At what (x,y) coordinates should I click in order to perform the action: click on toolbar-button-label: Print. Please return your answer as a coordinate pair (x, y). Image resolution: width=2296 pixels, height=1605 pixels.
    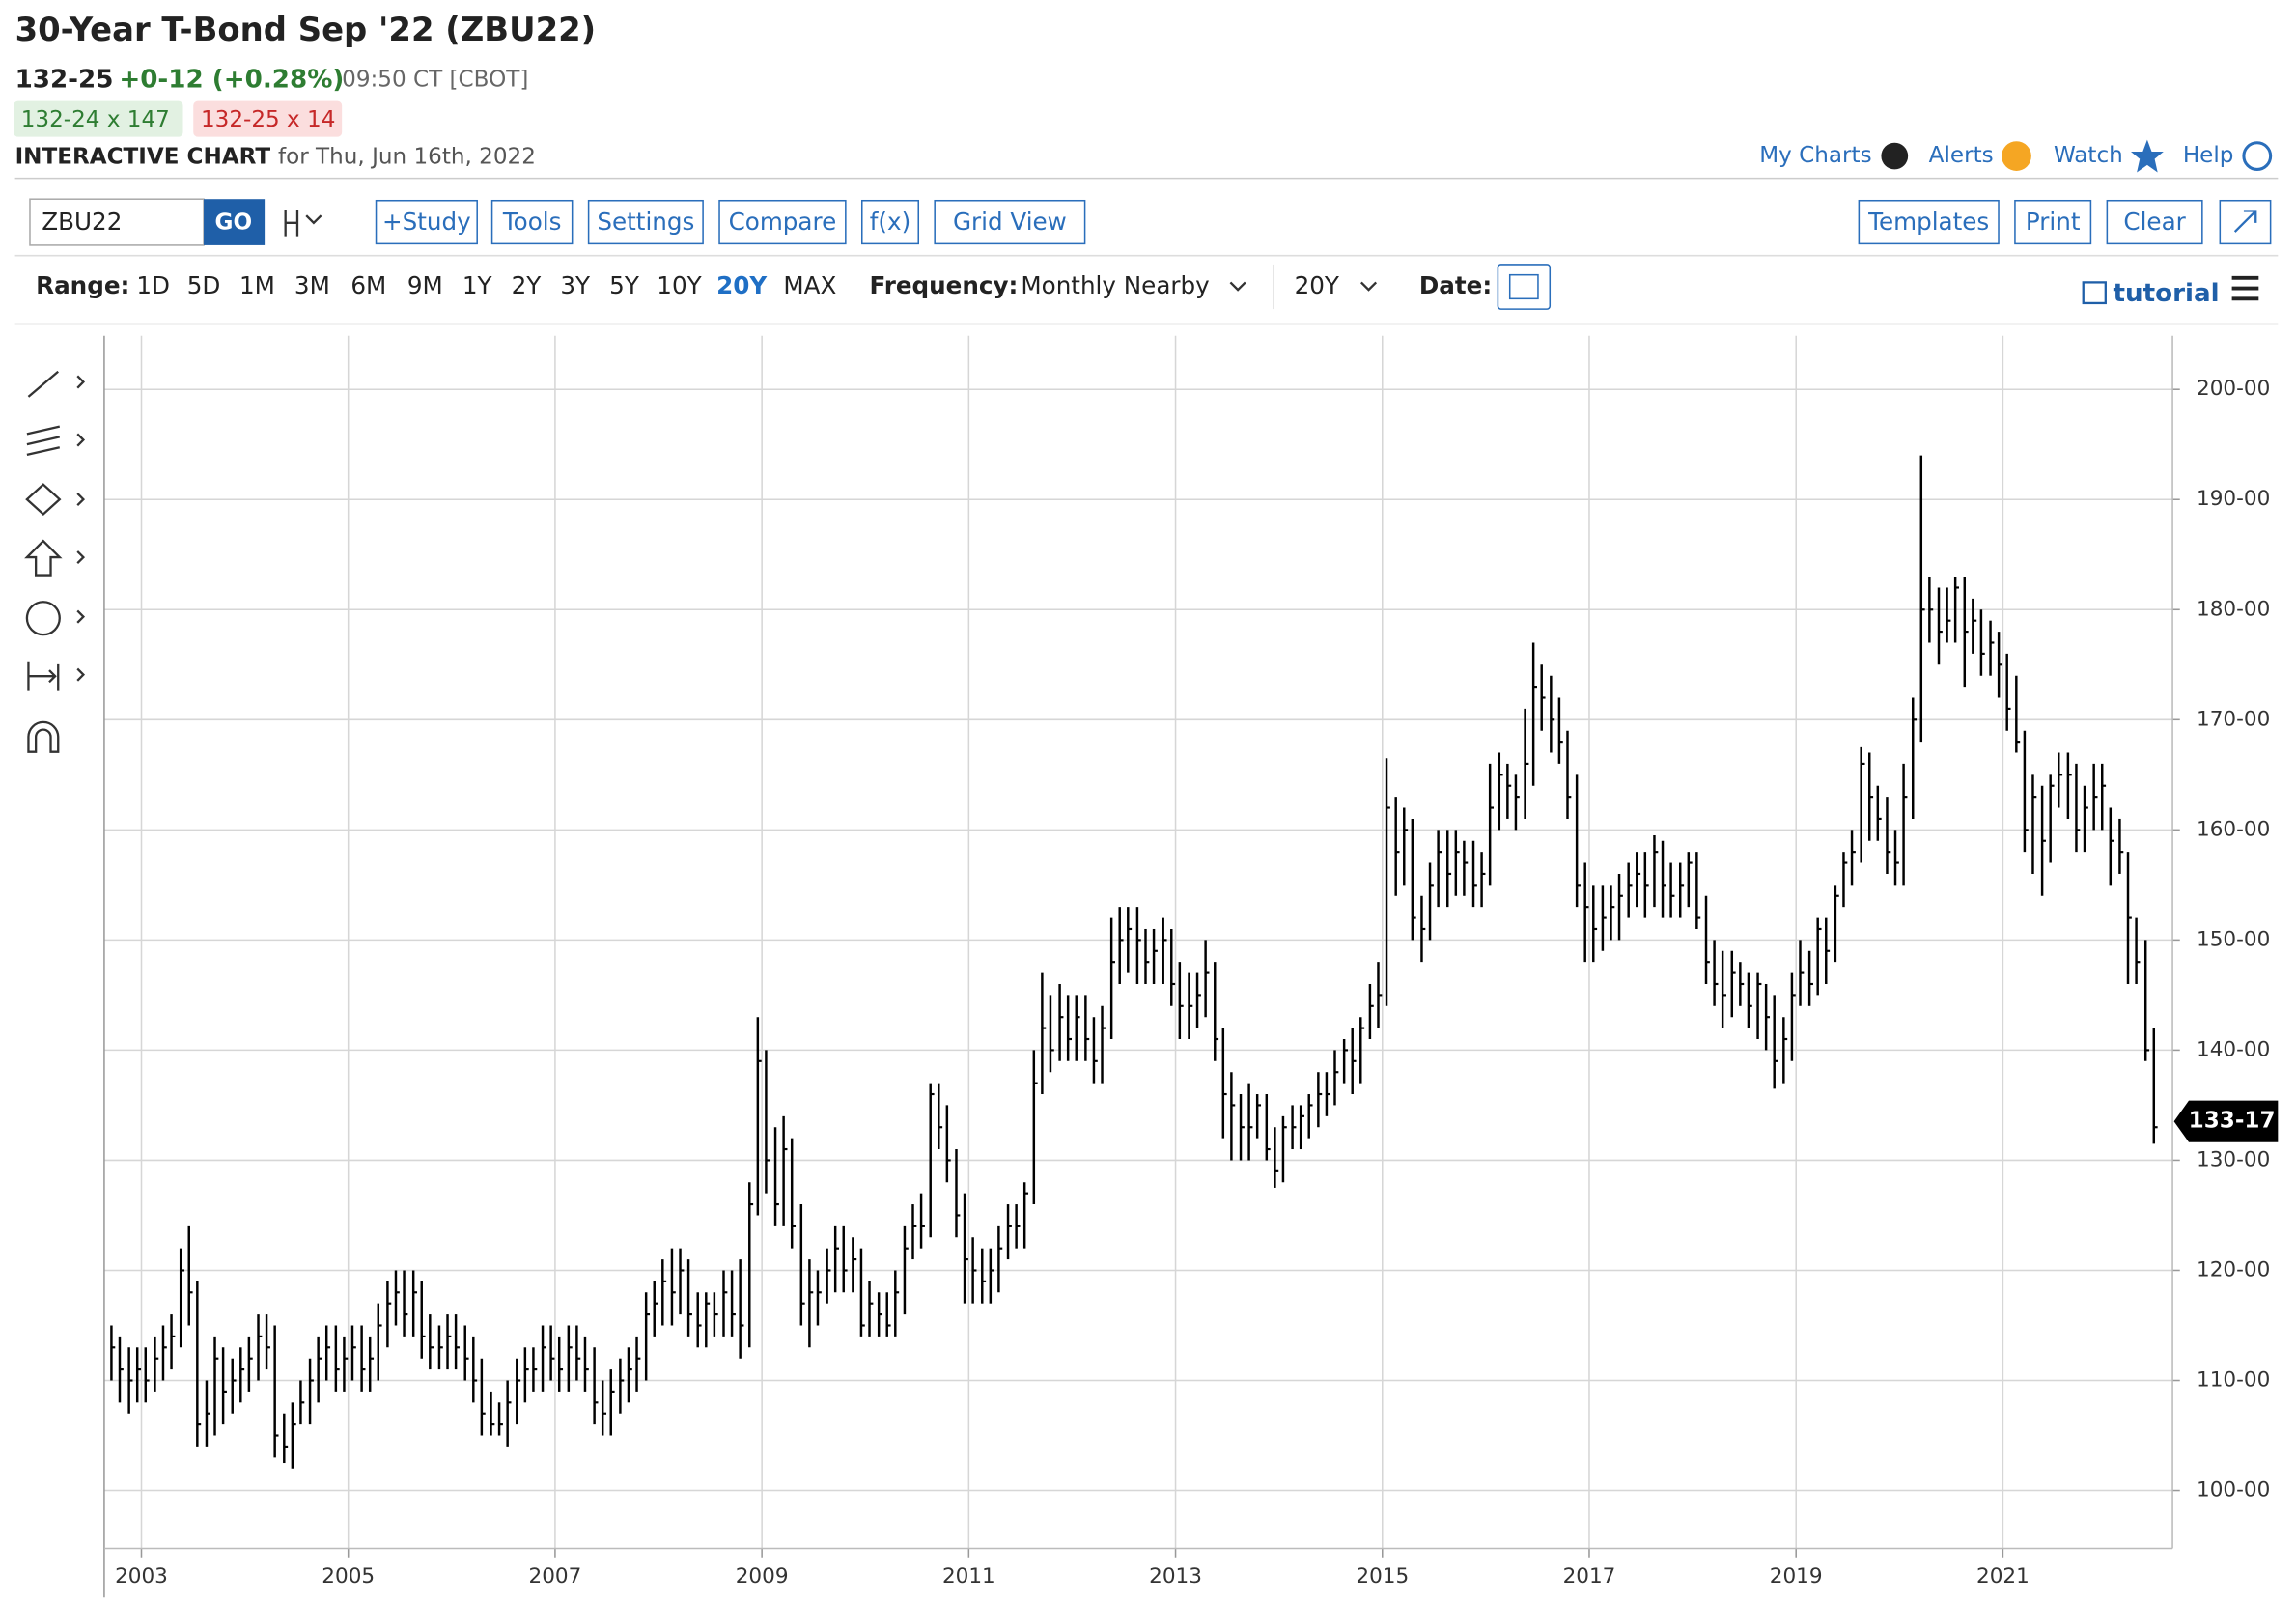
    Looking at the image, I should click on (2053, 222).